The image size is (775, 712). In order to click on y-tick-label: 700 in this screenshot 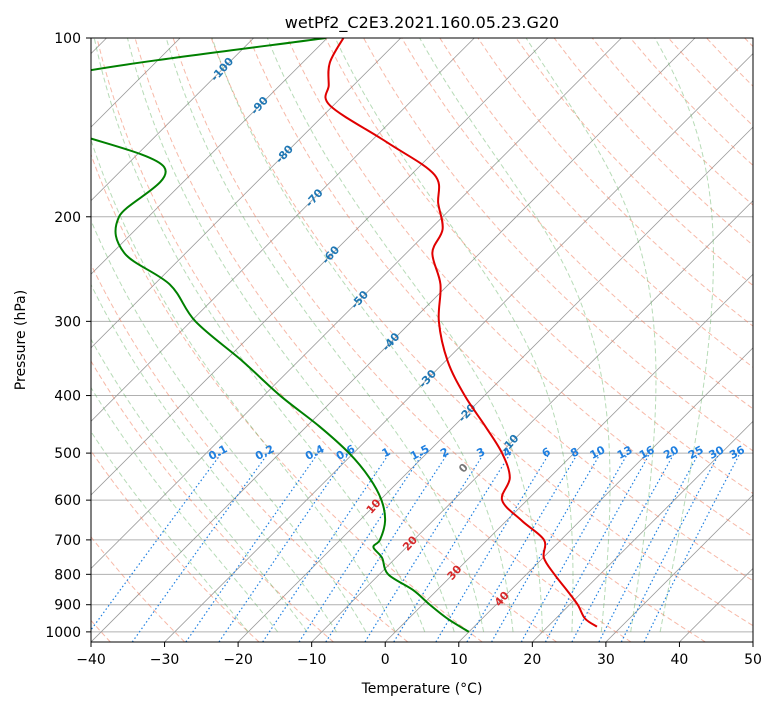, I will do `click(67, 541)`.